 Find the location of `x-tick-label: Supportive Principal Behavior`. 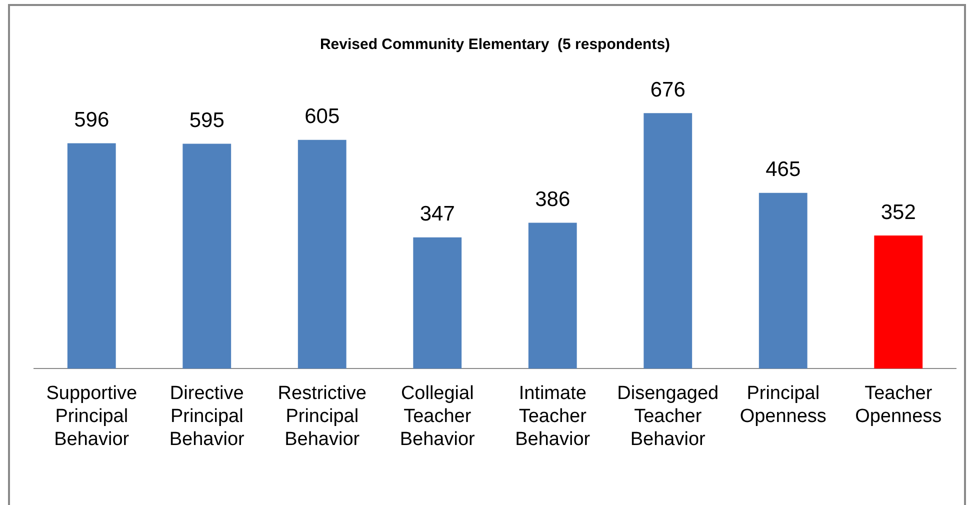

x-tick-label: Supportive Principal Behavior is located at coordinates (92, 416).